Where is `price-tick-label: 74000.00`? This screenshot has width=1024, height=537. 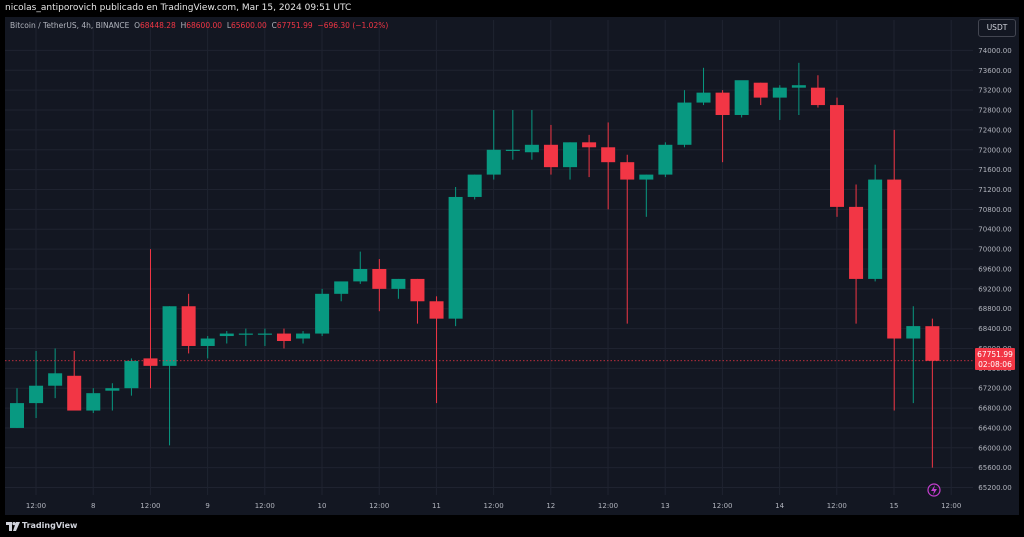
price-tick-label: 74000.00 is located at coordinates (994, 51).